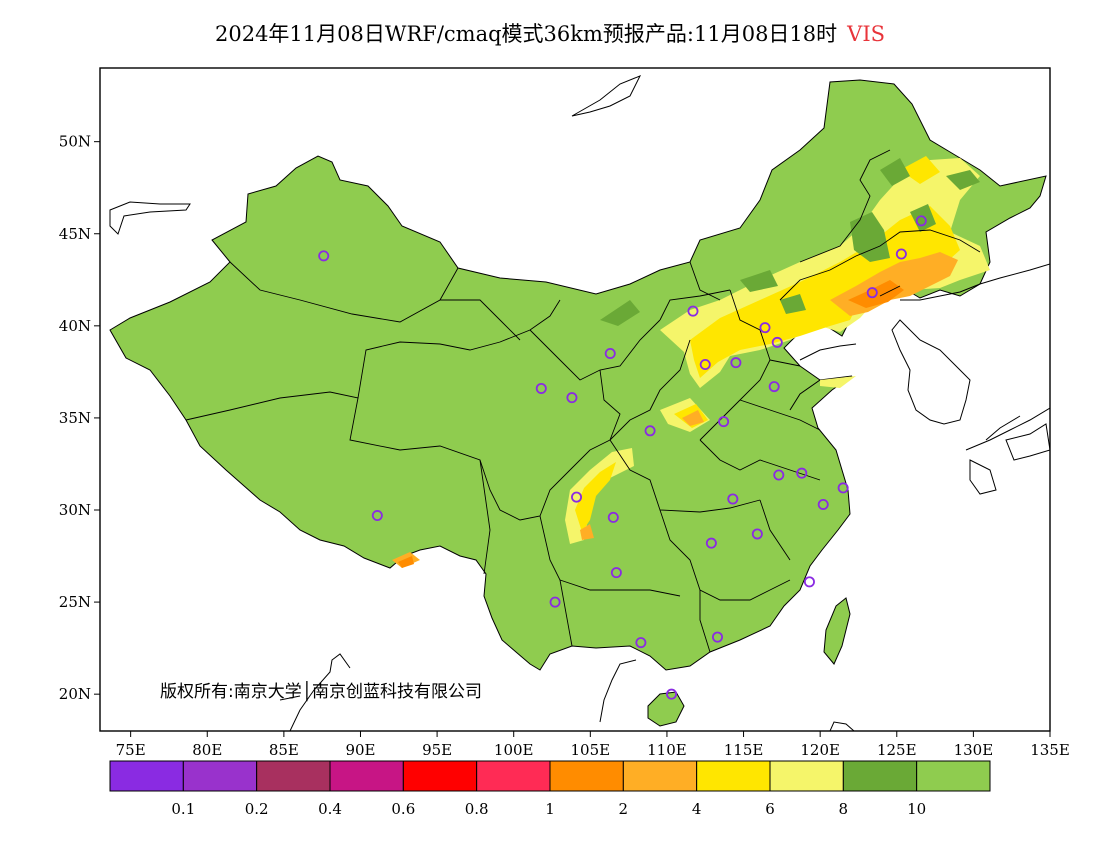 Image resolution: width=1100 pixels, height=850 pixels. Describe the element at coordinates (183, 809) in the screenshot. I see `legend-label: 0.1` at that location.